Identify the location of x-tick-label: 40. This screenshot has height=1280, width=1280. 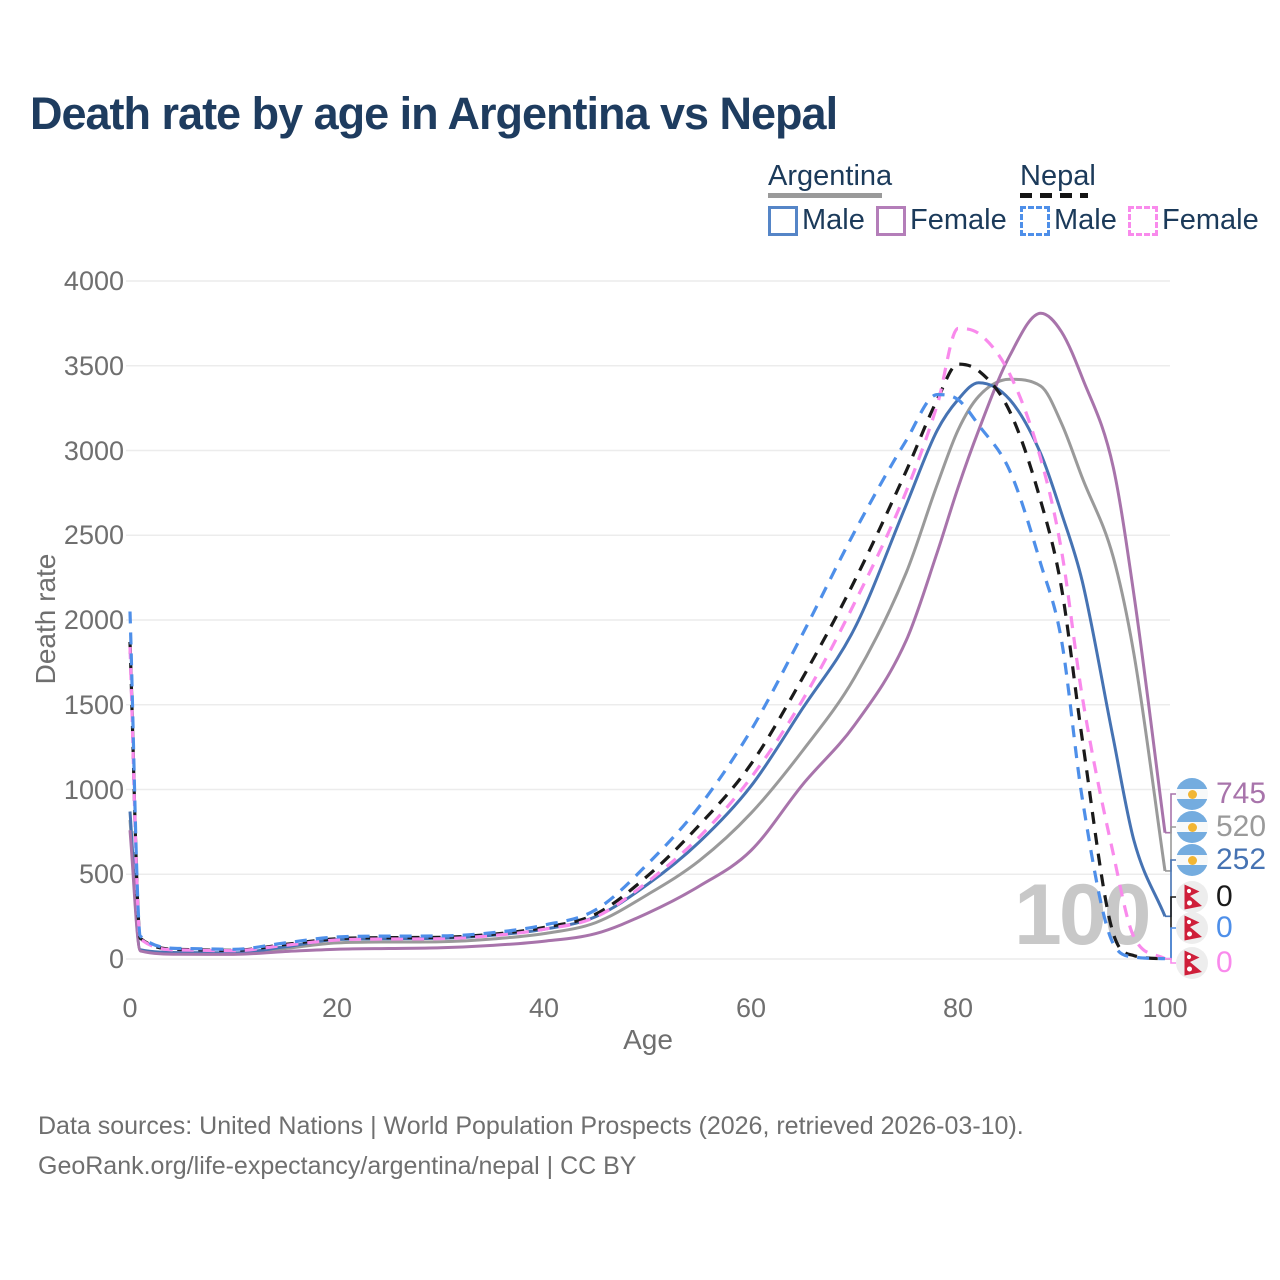
(544, 1008).